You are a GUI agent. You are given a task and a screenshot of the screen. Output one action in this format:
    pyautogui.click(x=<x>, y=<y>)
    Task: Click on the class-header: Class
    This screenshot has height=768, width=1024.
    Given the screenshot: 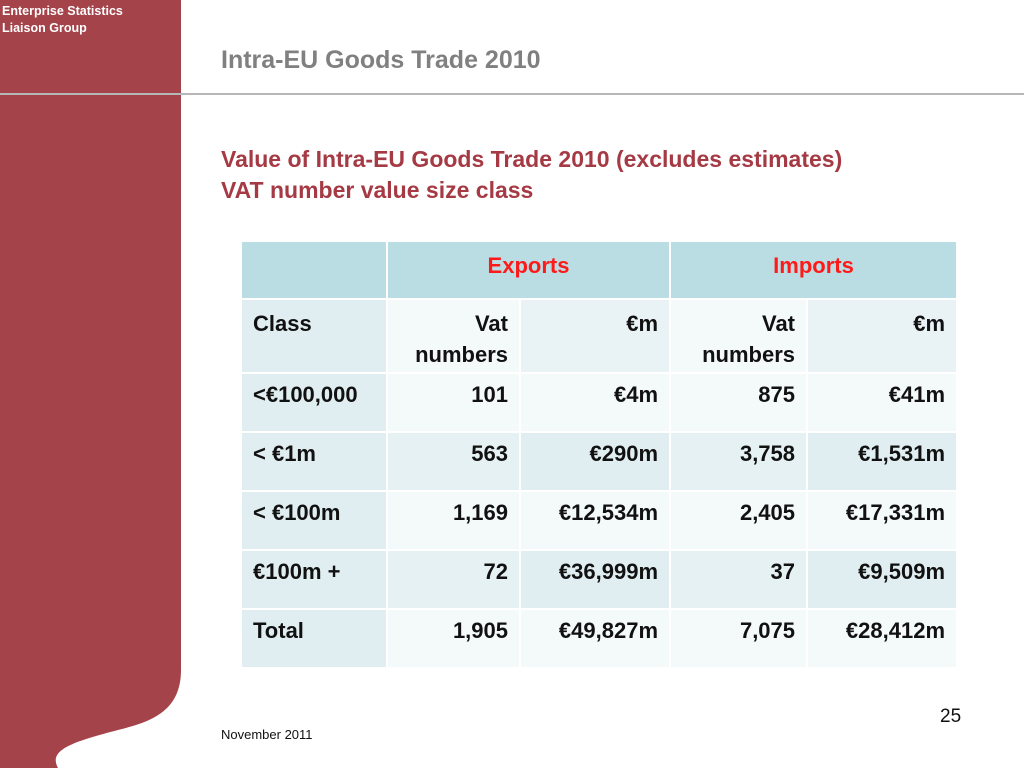 What is the action you would take?
    pyautogui.click(x=314, y=336)
    